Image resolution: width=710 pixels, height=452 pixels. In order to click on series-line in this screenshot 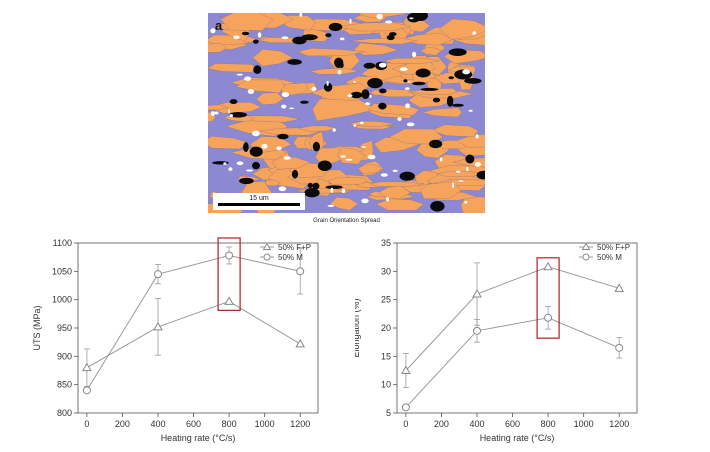, I will do `click(512, 362)`.